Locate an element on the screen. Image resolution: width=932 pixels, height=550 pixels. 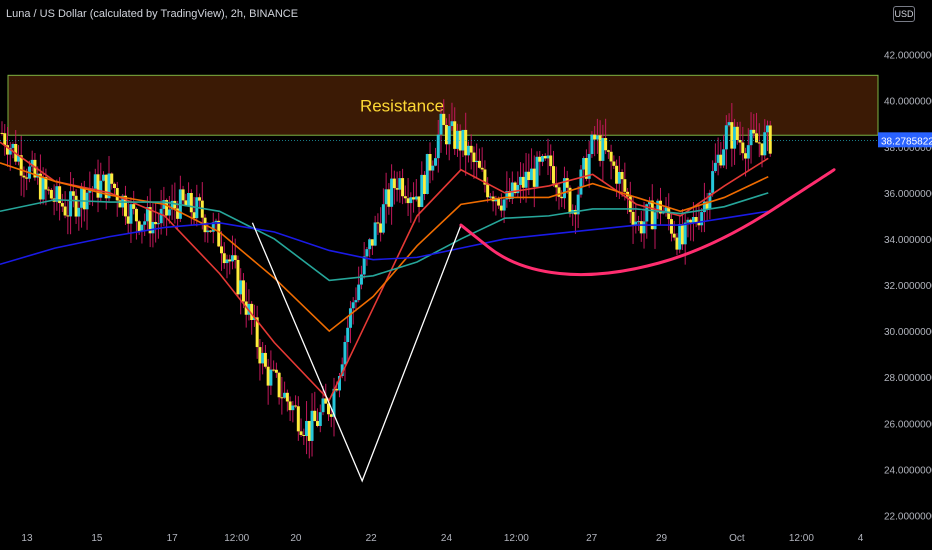
x-tick-label: 27 is located at coordinates (592, 538).